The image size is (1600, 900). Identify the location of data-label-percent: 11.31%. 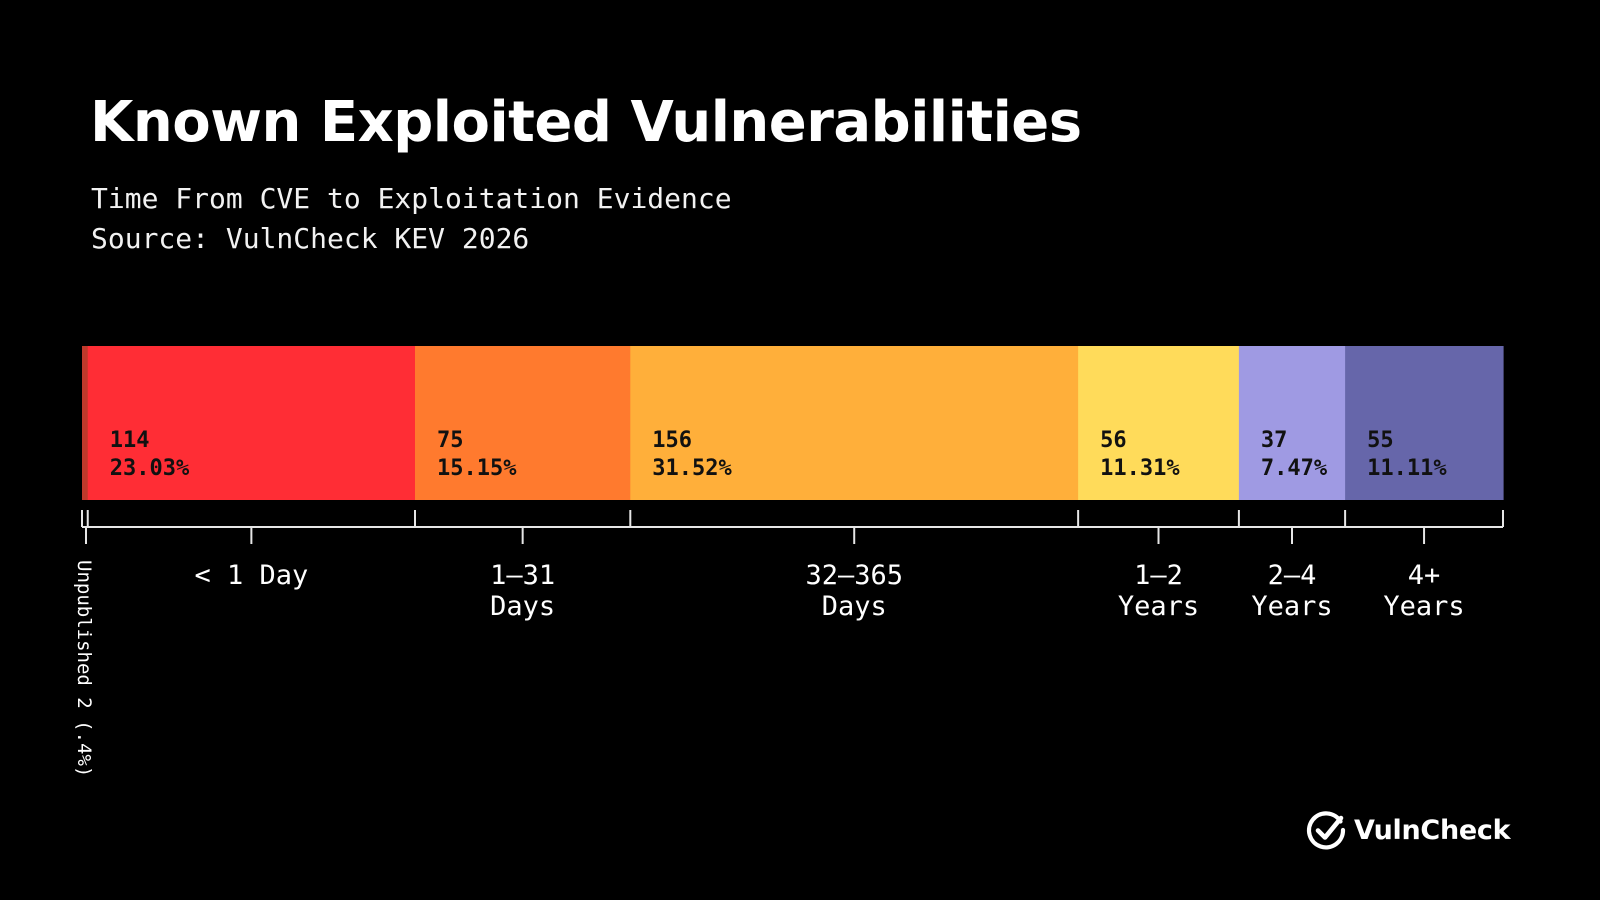
(1140, 468).